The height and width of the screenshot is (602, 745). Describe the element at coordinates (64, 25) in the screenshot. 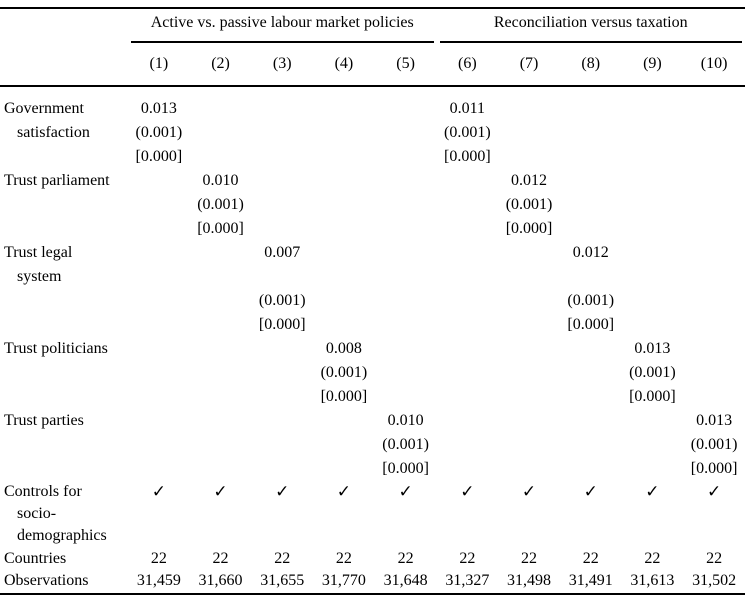

I see `header-stub-cell` at that location.